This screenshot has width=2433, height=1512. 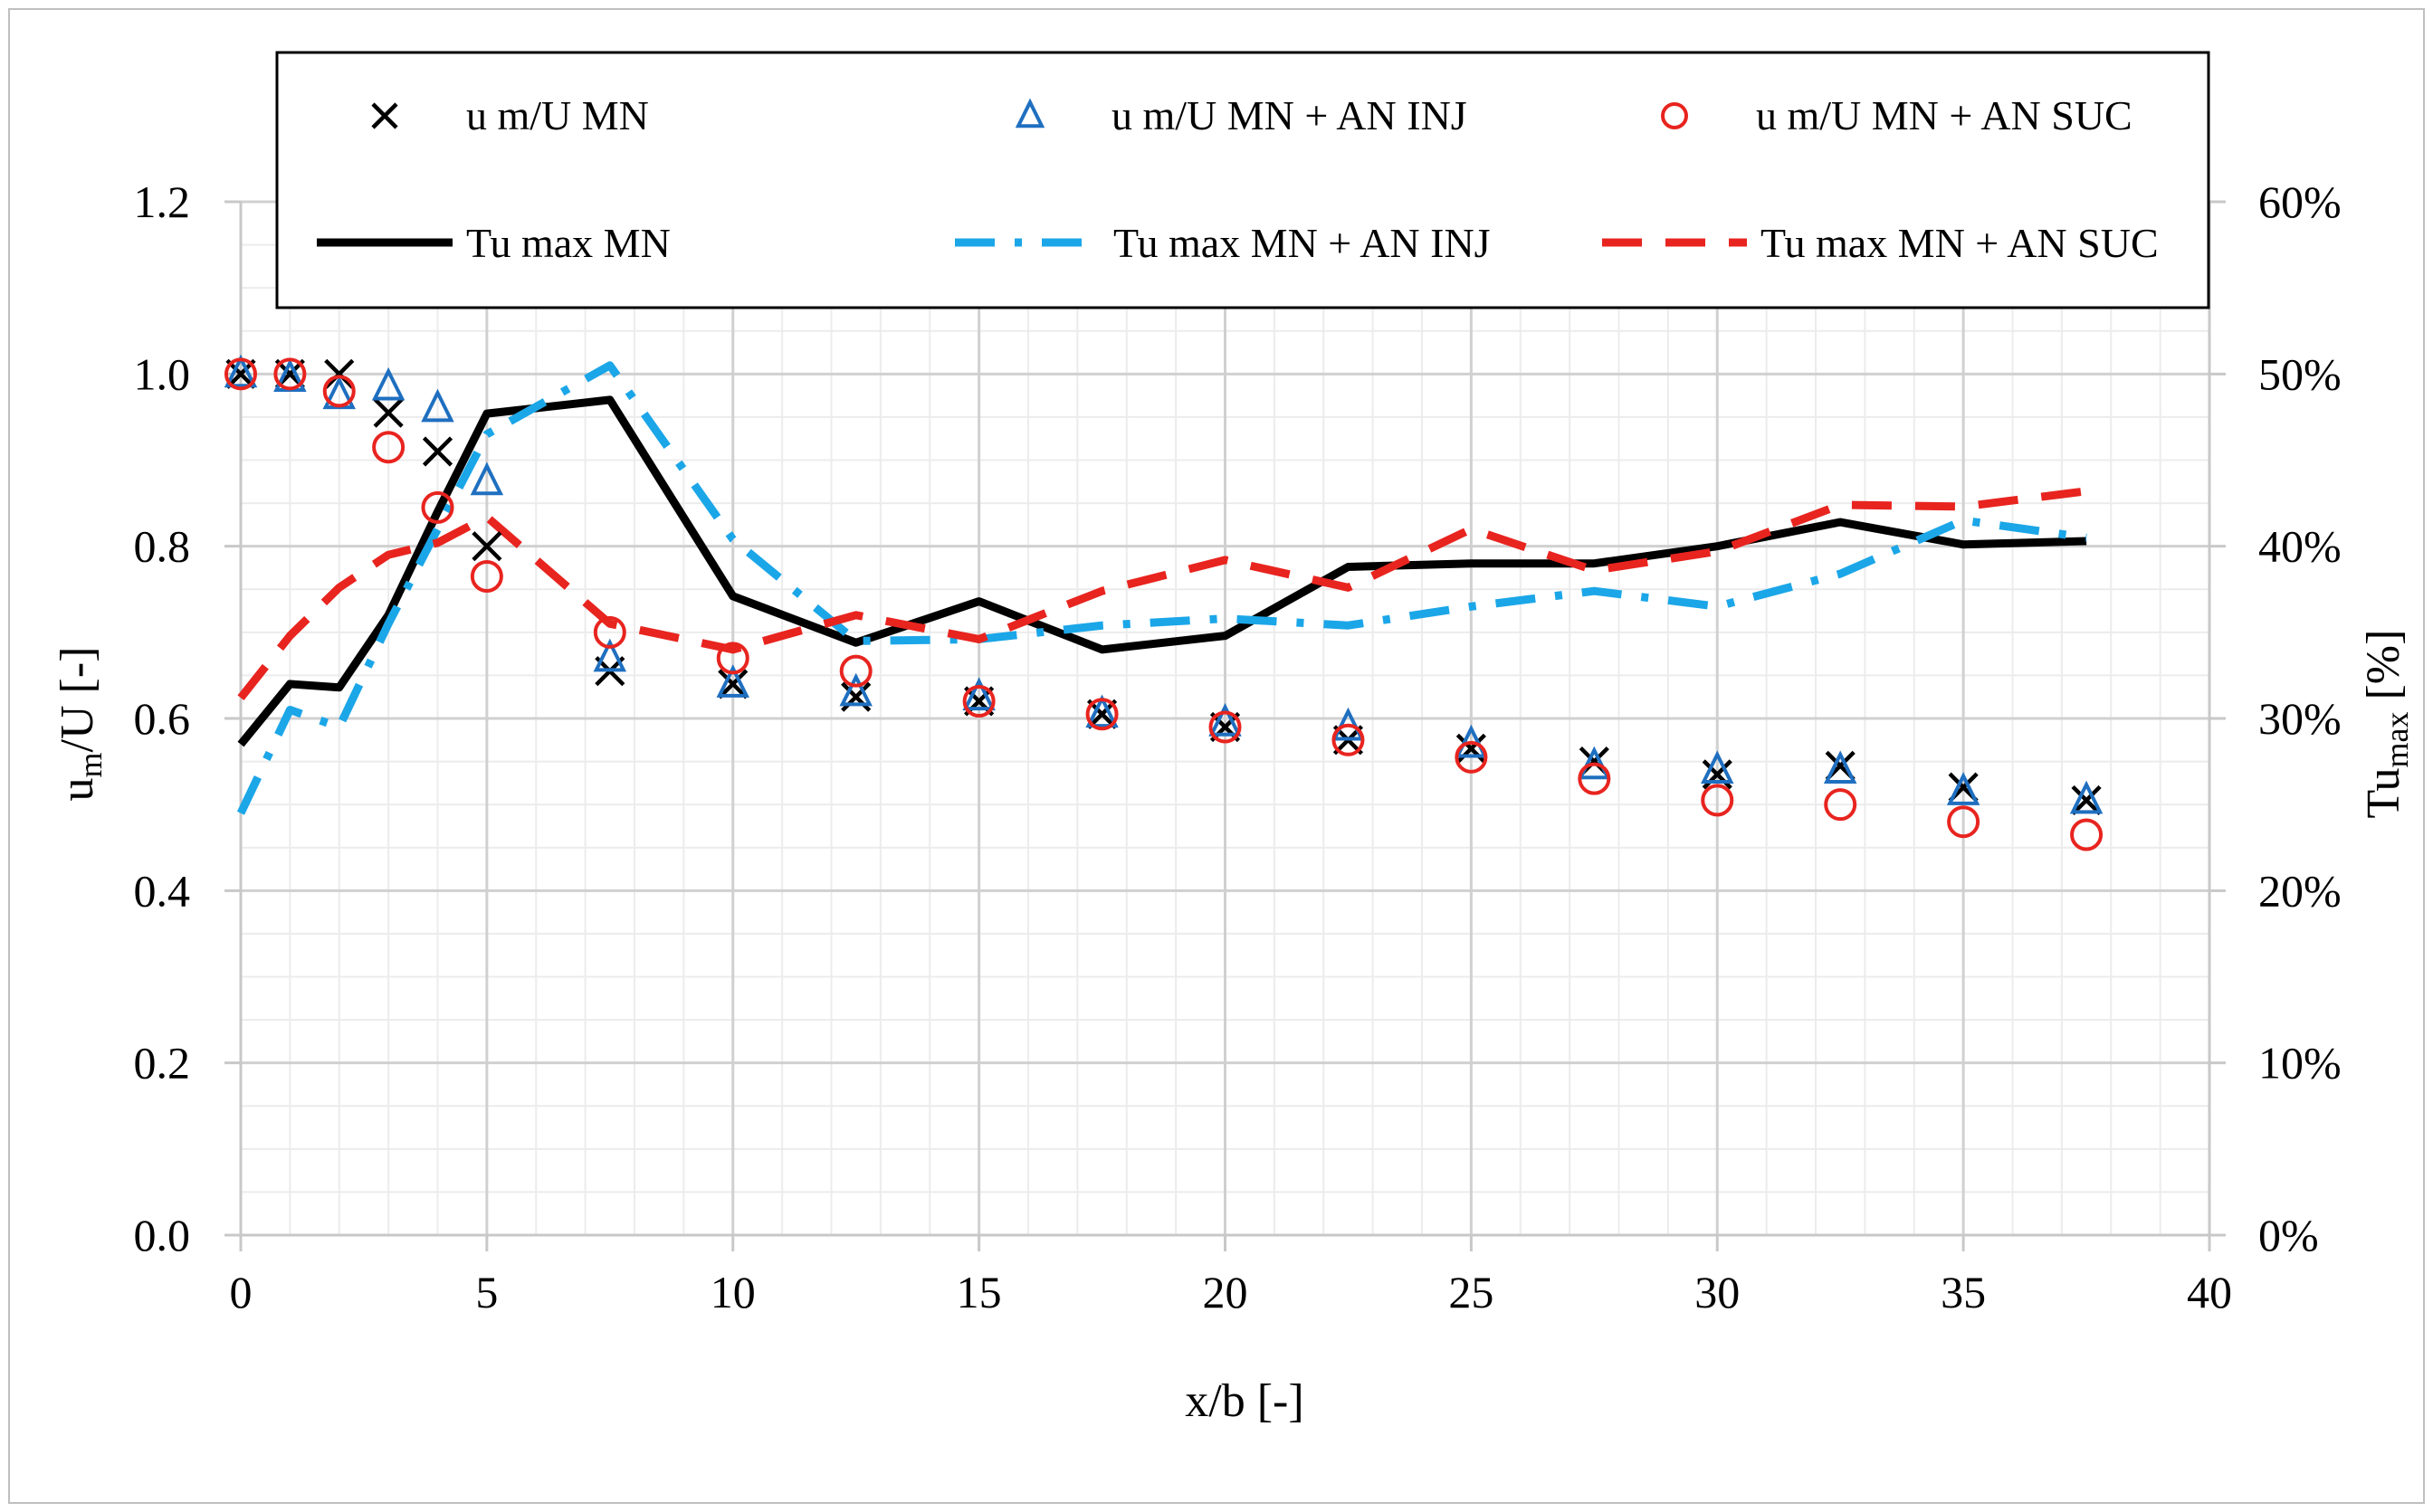 I want to click on x-tick-label: 10, so click(x=733, y=1292).